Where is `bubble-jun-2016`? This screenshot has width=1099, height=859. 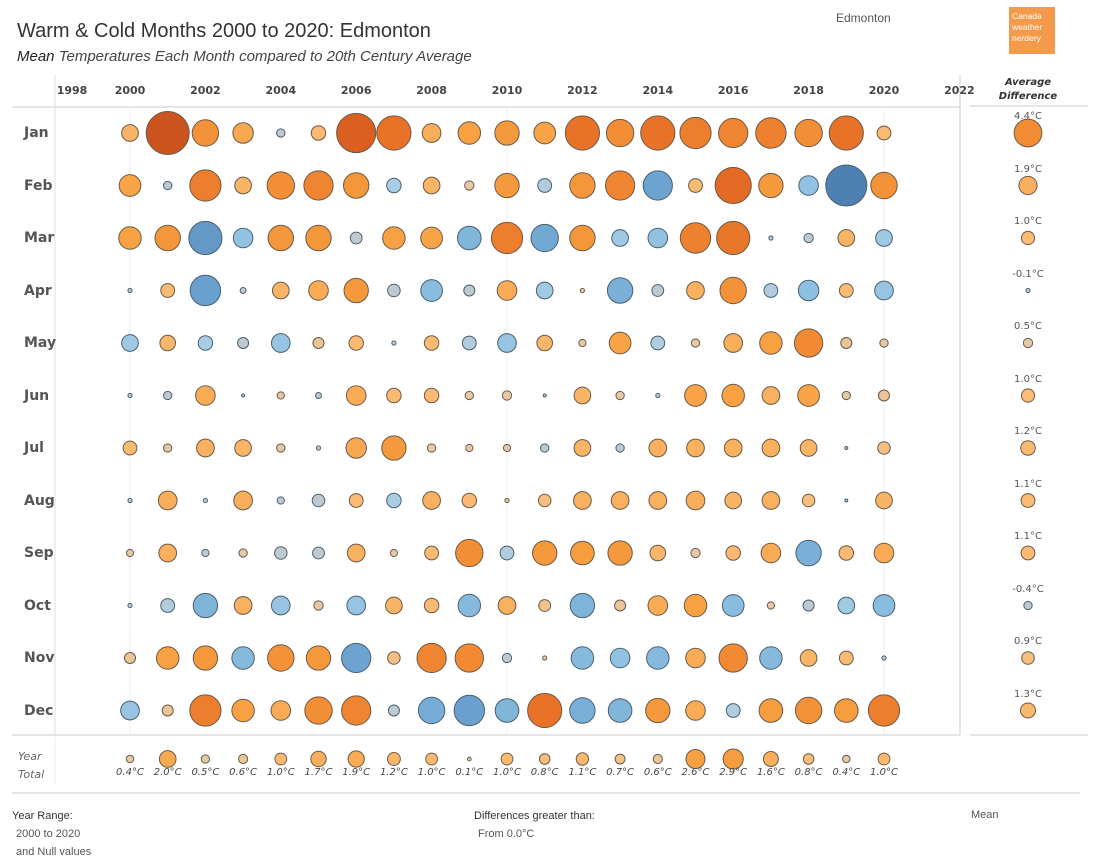 bubble-jun-2016 is located at coordinates (733, 395).